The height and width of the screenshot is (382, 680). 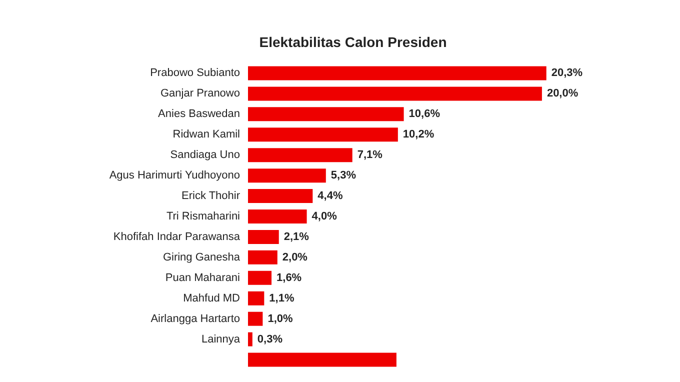 I want to click on data-label: 20,0%, so click(x=562, y=94).